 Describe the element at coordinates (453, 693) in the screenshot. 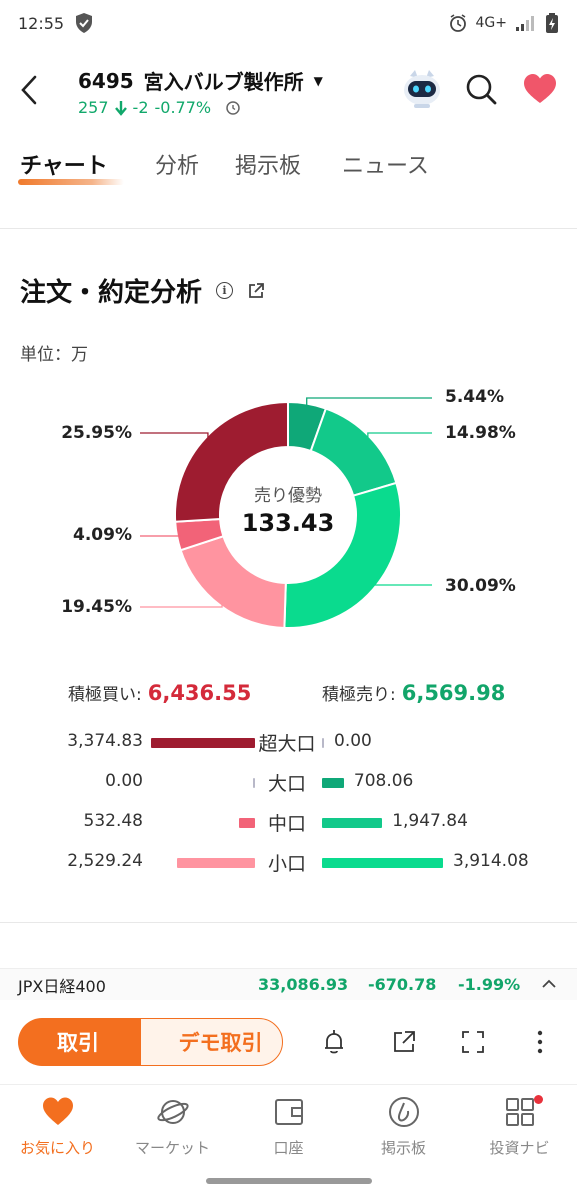

I see `total-sell-value: 6,569.98` at that location.